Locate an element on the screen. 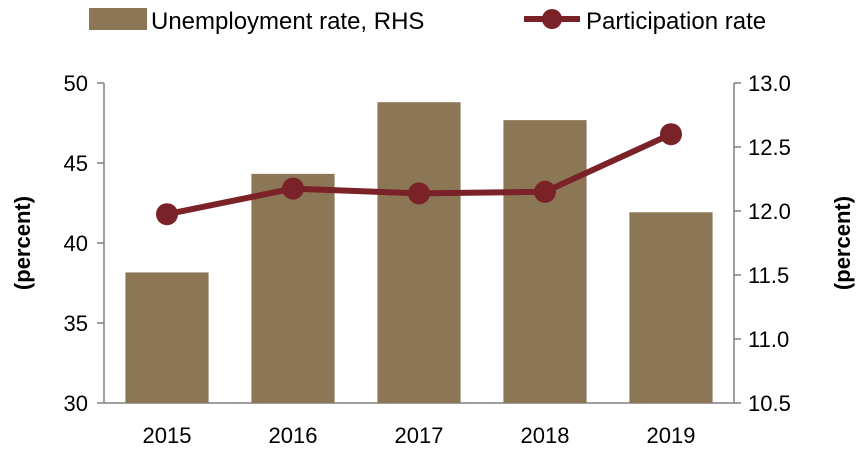  line-series is located at coordinates (419, 174).